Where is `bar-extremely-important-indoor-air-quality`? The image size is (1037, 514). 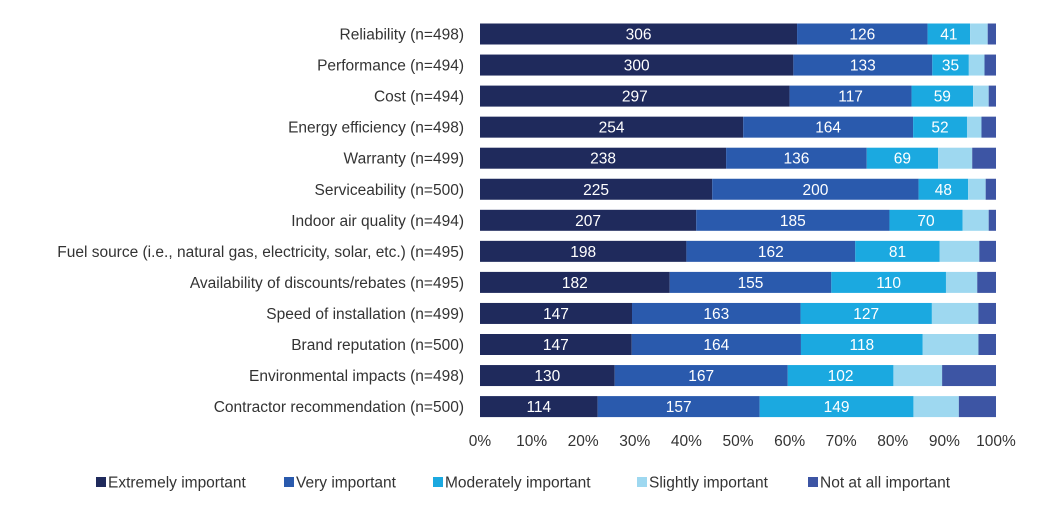
bar-extremely-important-indoor-air-quality is located at coordinates (588, 220).